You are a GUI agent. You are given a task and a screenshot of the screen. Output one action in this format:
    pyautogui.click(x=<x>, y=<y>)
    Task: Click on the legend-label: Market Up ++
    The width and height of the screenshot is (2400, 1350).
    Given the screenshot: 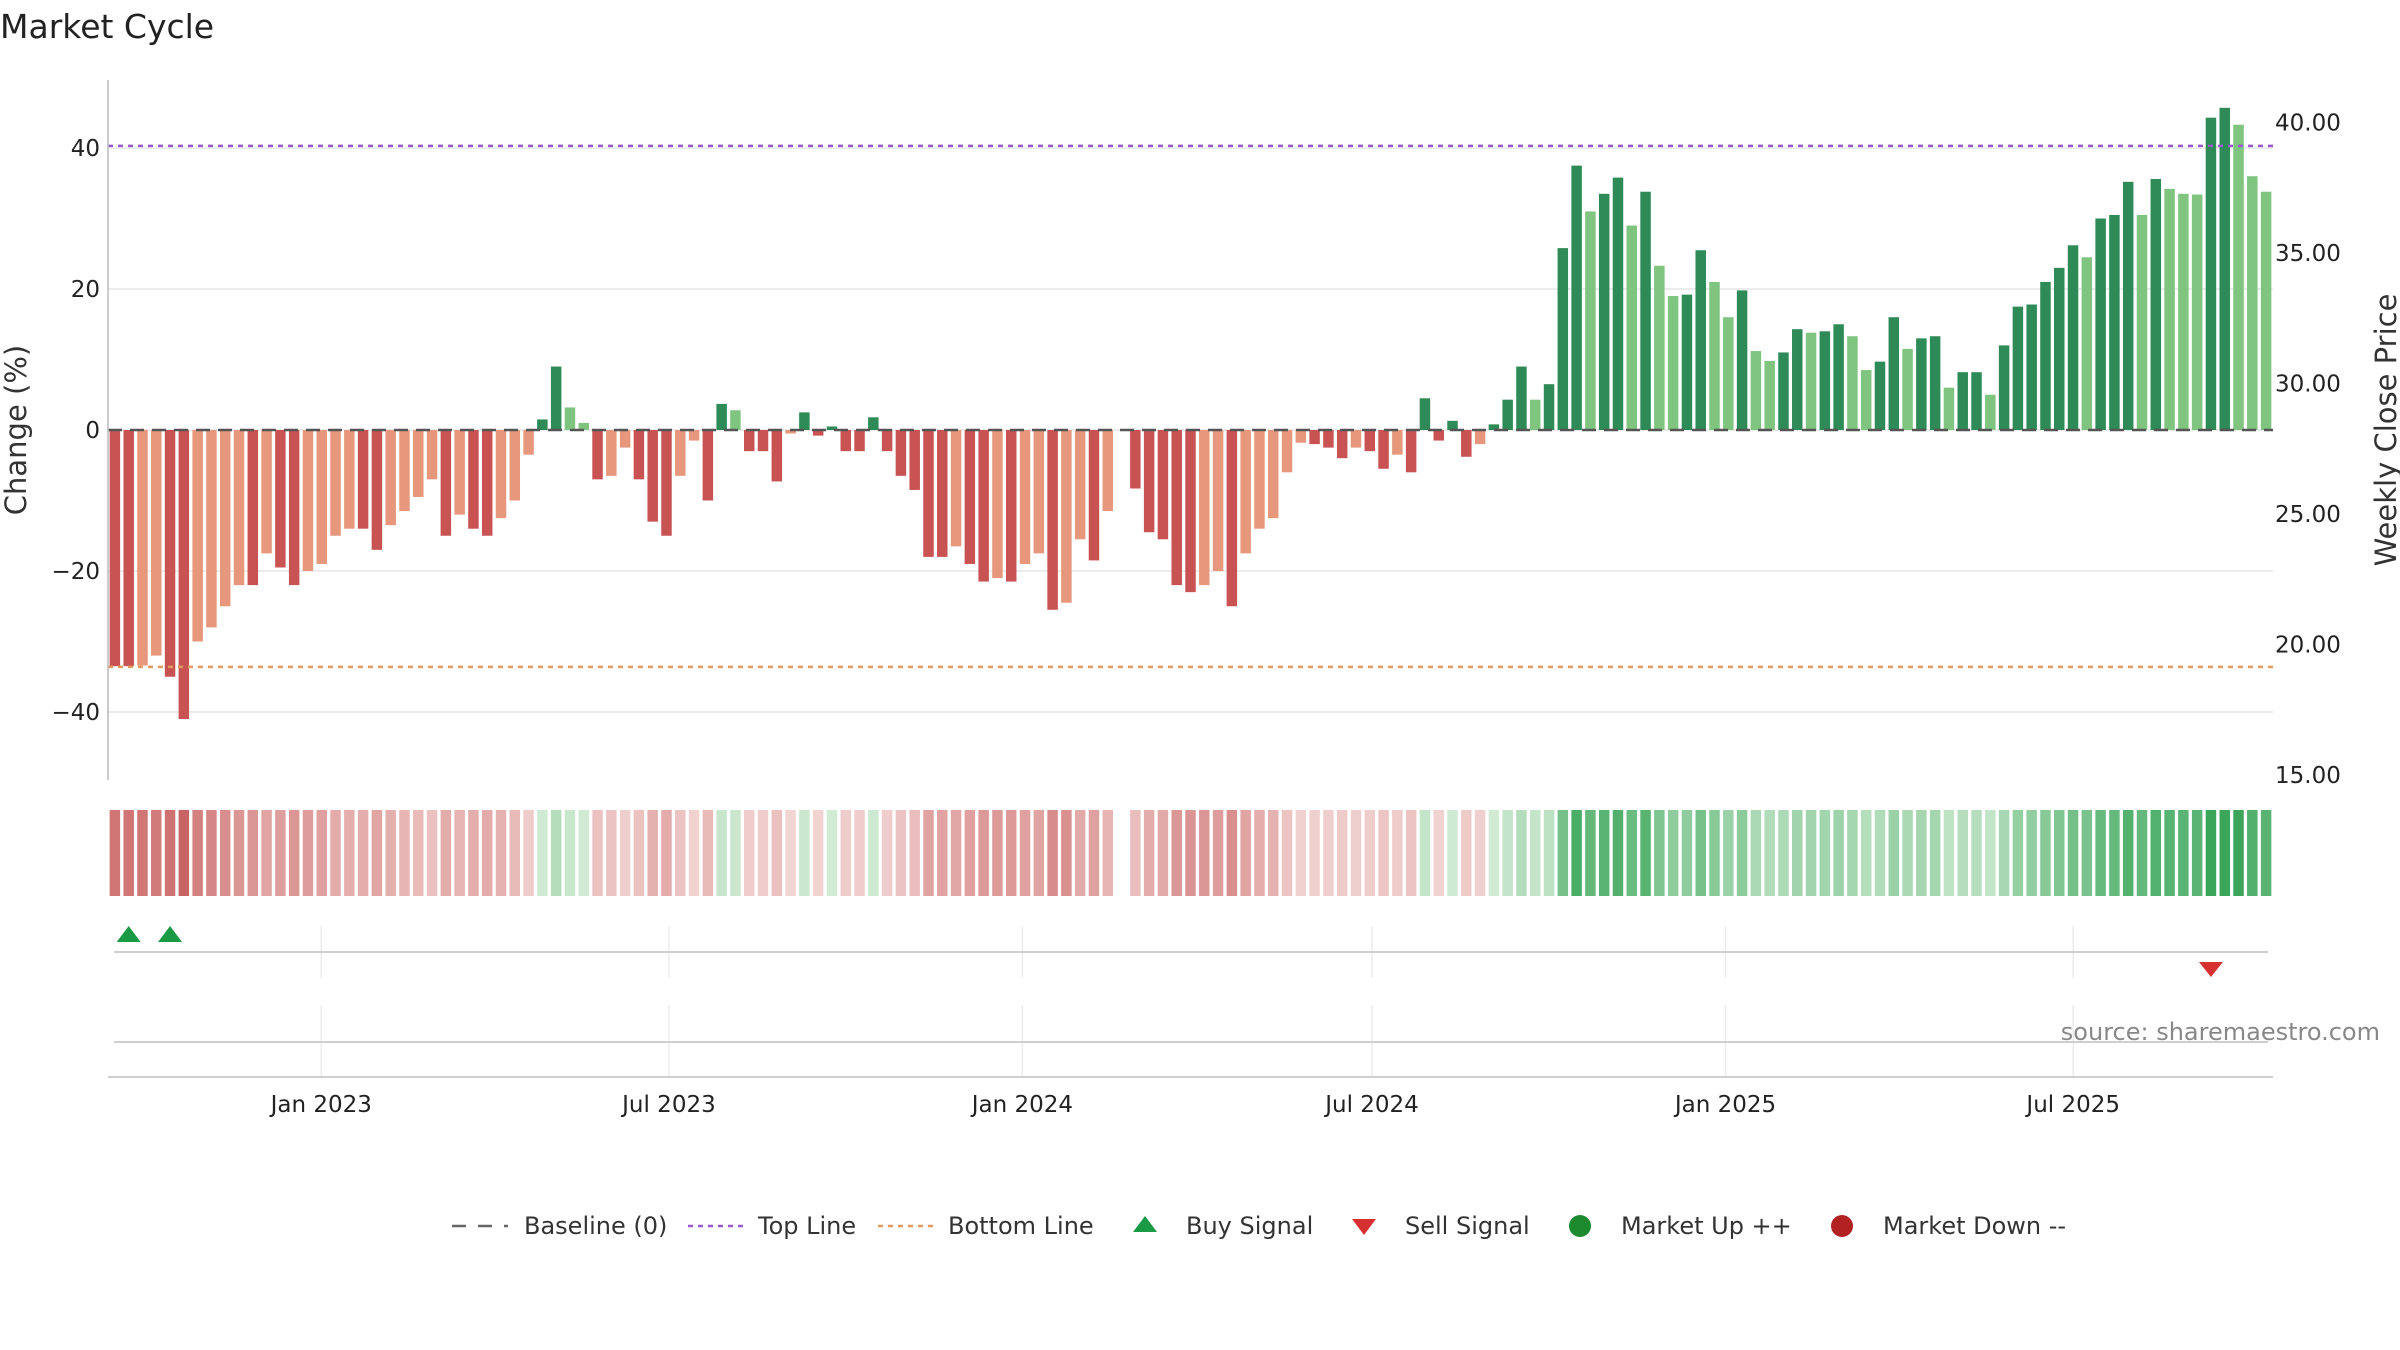 What is the action you would take?
    pyautogui.click(x=1706, y=1226)
    